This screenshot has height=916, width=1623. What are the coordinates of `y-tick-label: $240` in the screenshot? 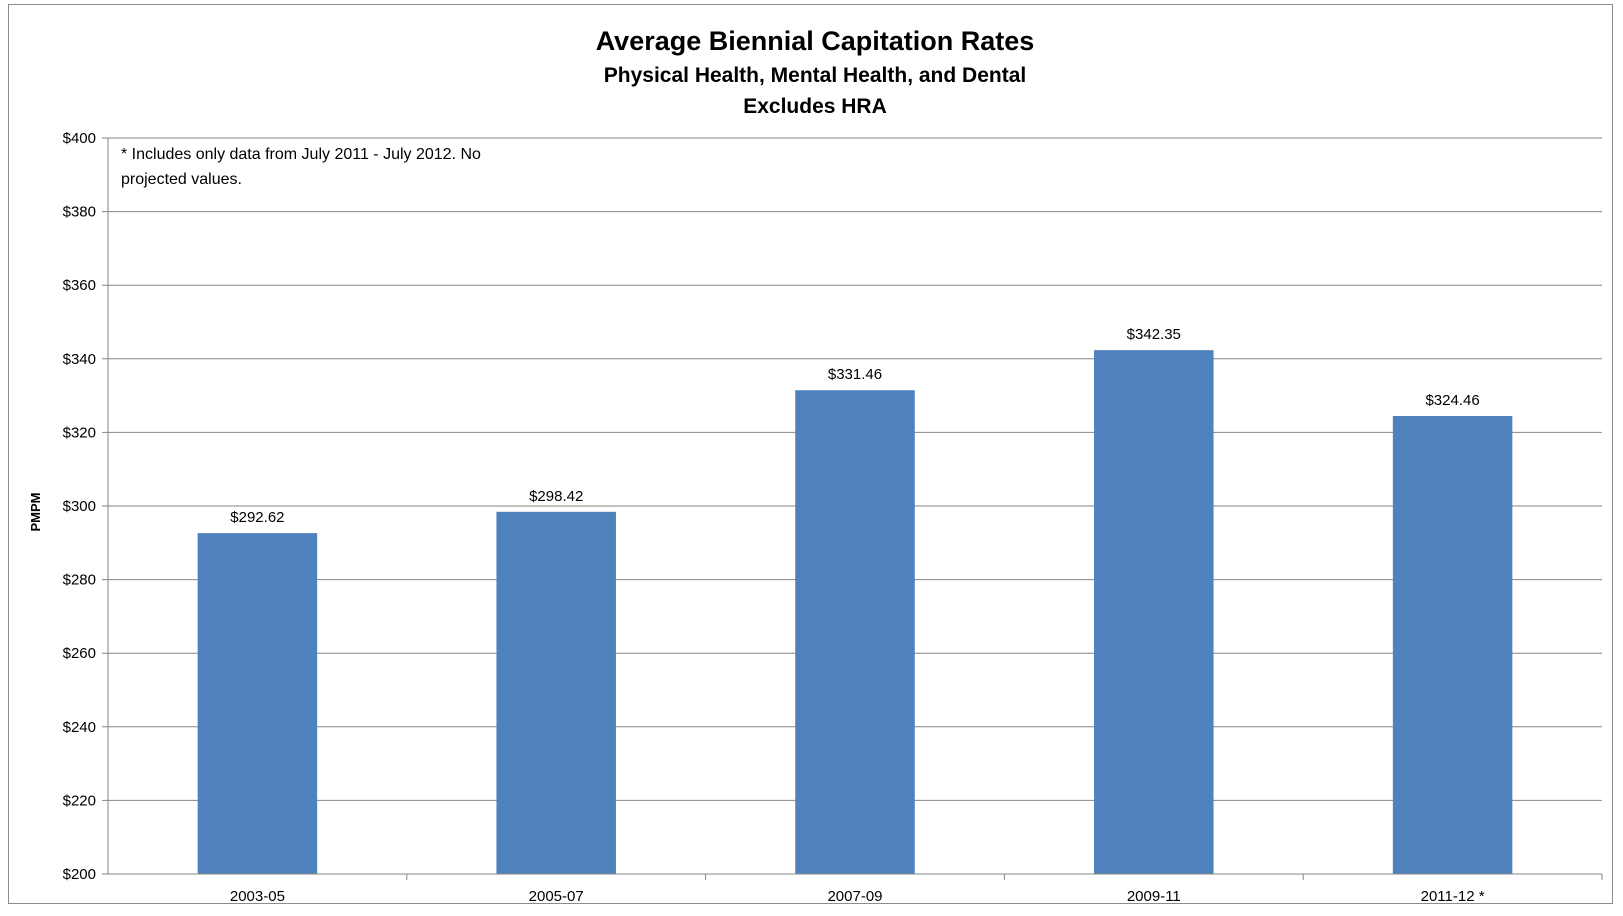 It's located at (79, 727).